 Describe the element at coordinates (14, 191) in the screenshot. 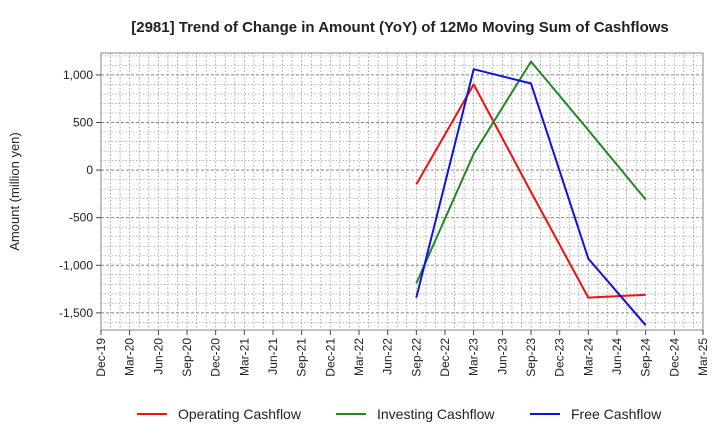

I see `y-axis-label: Amount (million yen)` at that location.